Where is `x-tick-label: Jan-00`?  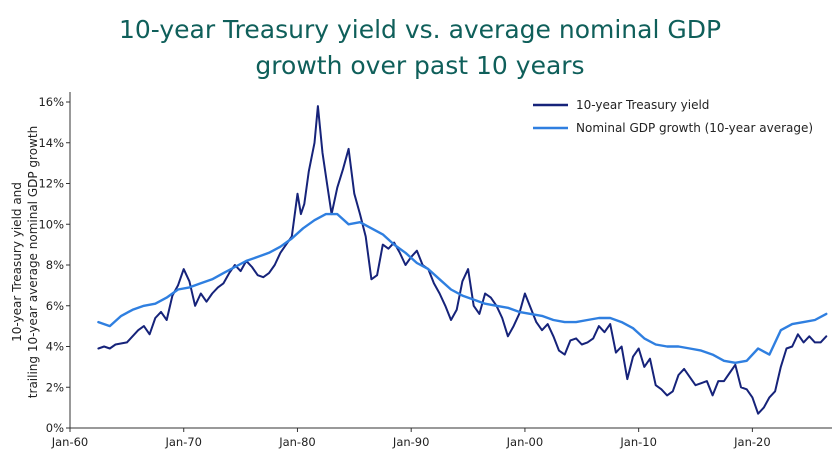
x-tick-label: Jan-00 is located at coordinates (525, 442).